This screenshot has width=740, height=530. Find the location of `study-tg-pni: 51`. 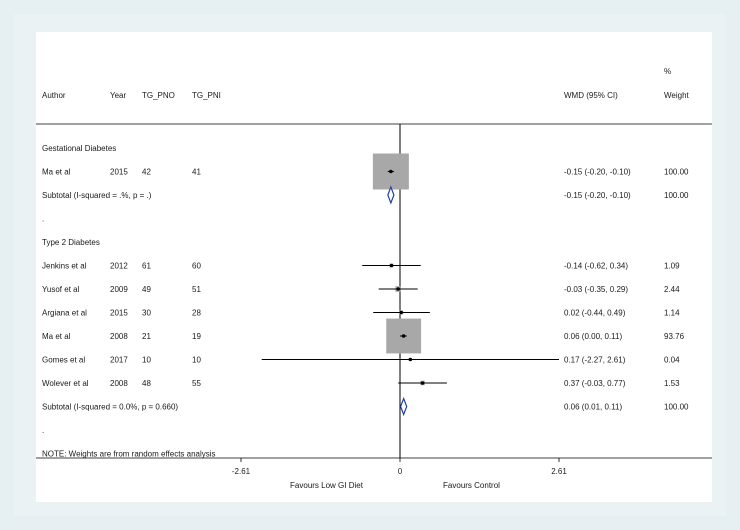

study-tg-pni: 51 is located at coordinates (196, 289).